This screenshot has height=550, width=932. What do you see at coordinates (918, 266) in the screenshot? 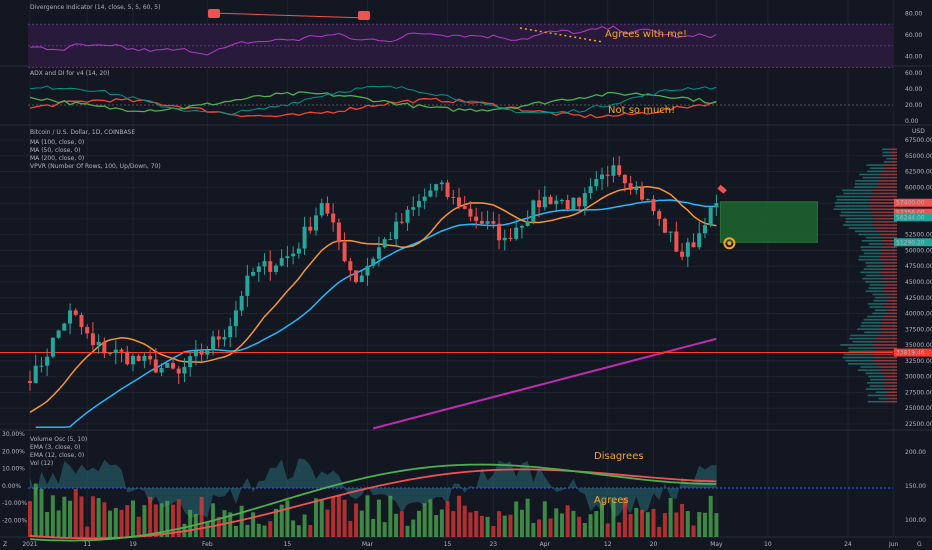
I see `price-tick-label: 47500.00` at bounding box center [918, 266].